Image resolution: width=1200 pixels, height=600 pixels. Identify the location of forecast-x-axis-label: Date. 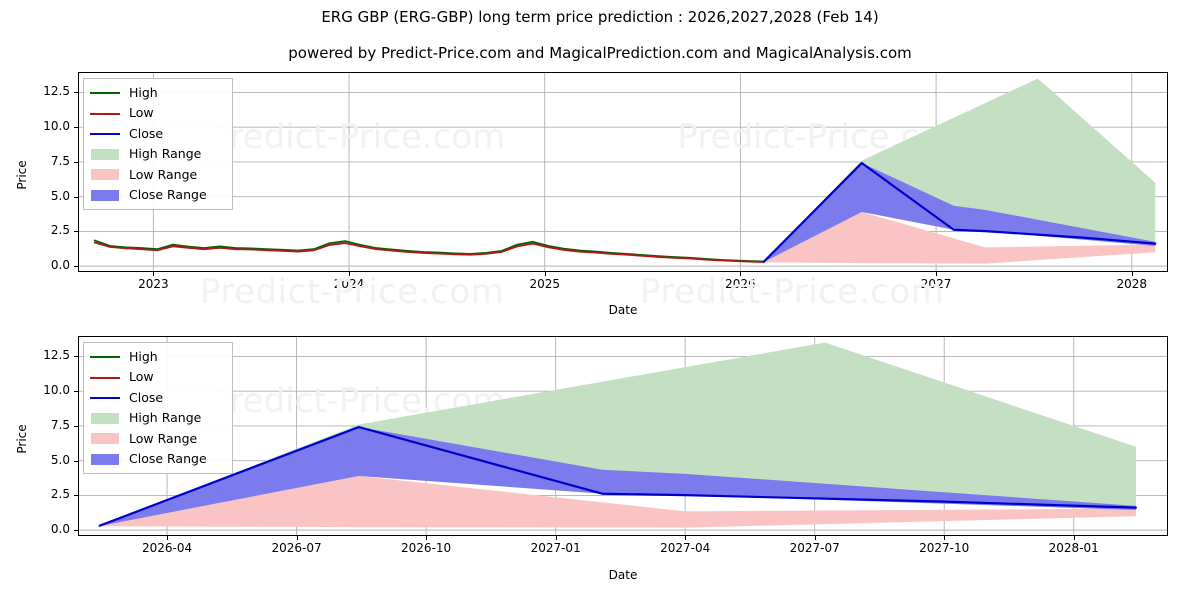
(623, 575).